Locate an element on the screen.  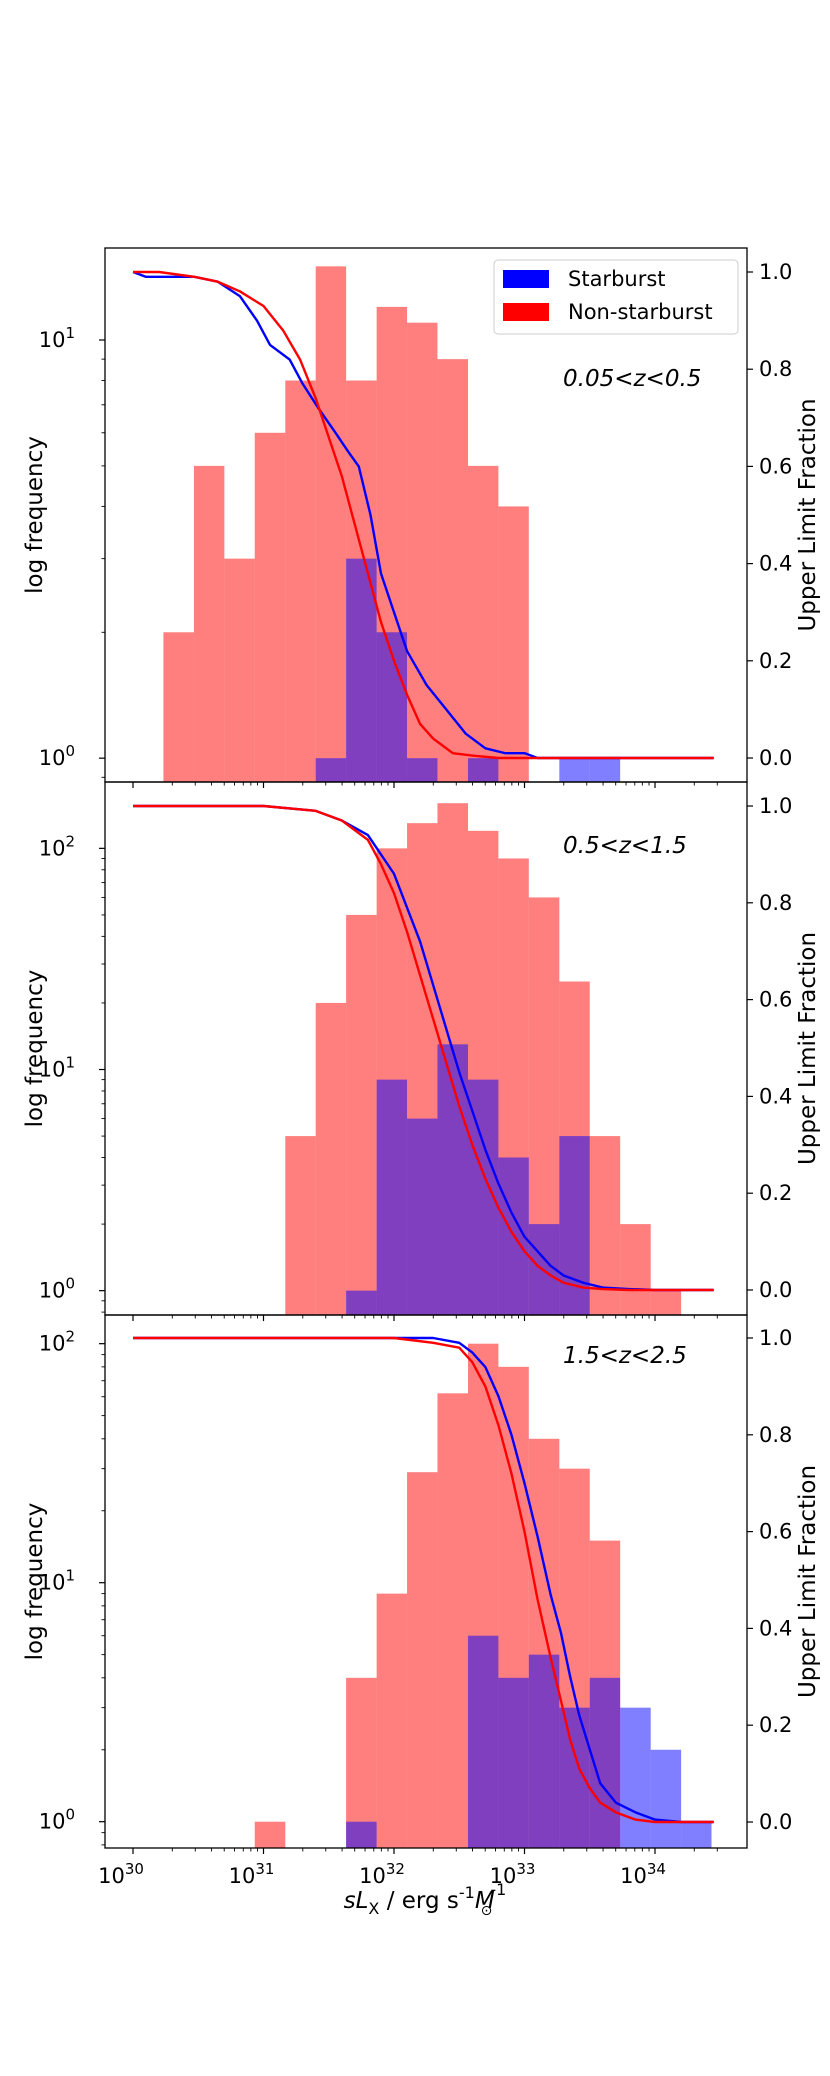
x-tick-exp: 30 is located at coordinates (134, 1869).